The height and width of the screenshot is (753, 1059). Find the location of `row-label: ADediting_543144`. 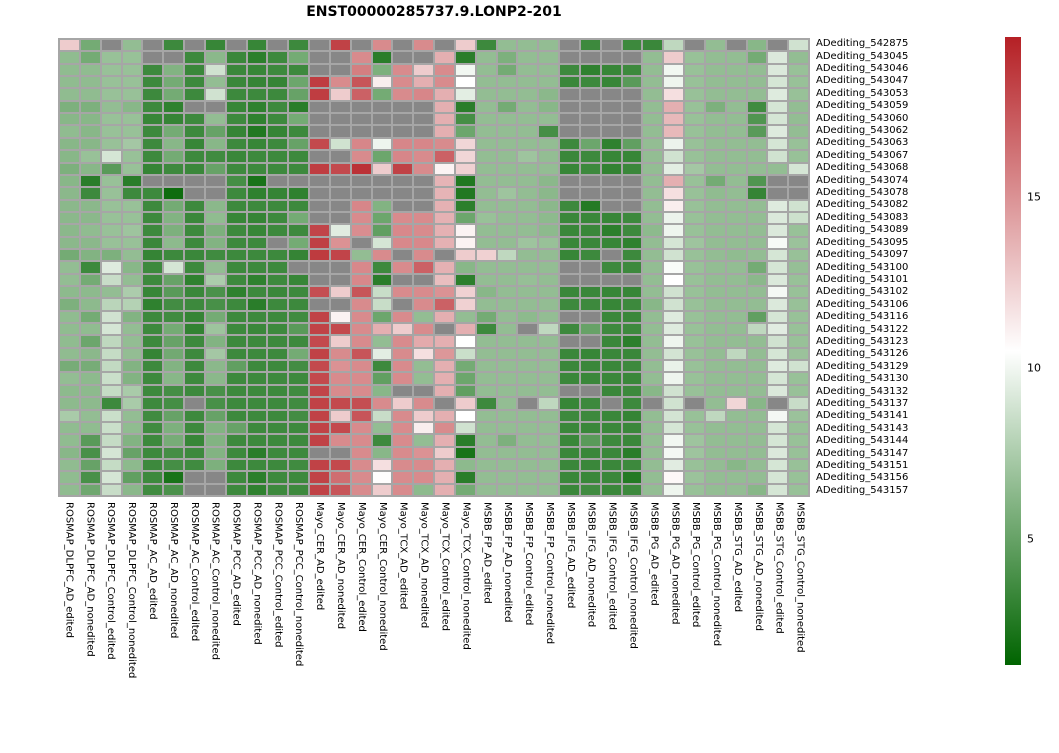

row-label: ADediting_543144 is located at coordinates (862, 441).